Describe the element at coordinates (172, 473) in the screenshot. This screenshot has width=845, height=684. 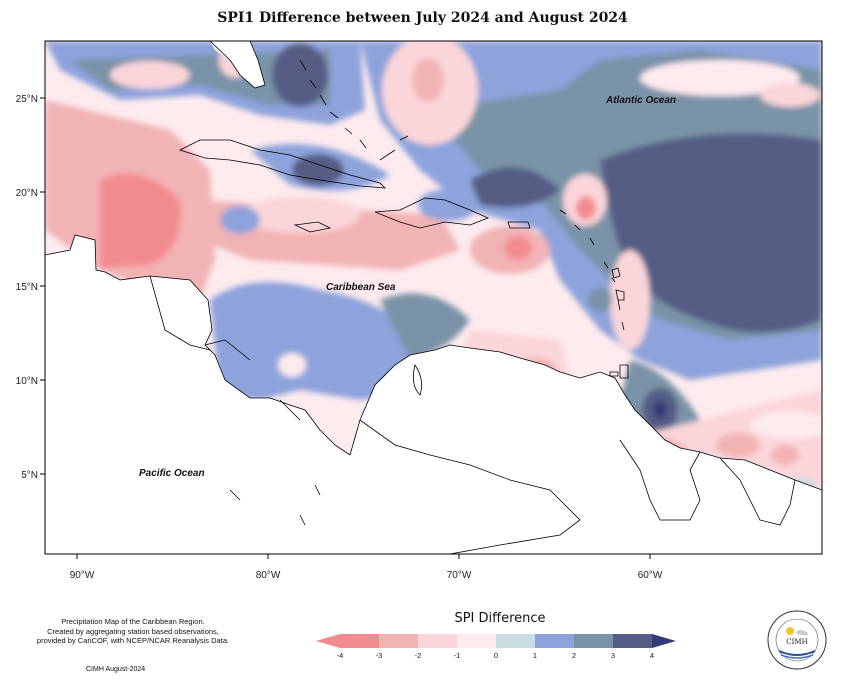
I see `pacific-ocean-label: Pacific Ocean` at that location.